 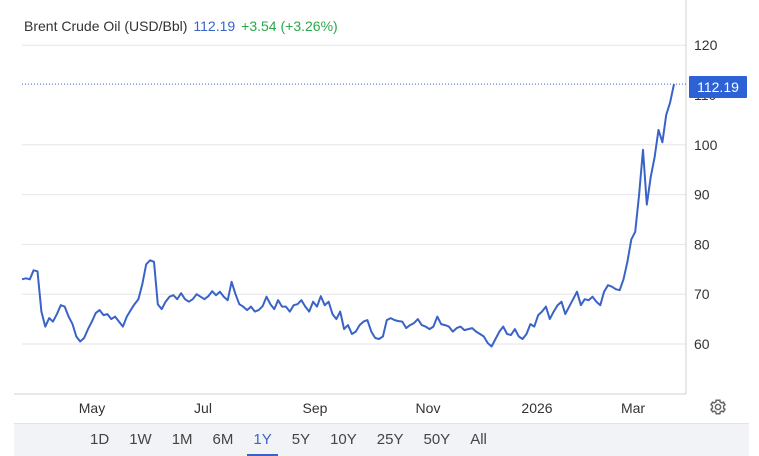 What do you see at coordinates (140, 439) in the screenshot?
I see `range-1w: 1W` at bounding box center [140, 439].